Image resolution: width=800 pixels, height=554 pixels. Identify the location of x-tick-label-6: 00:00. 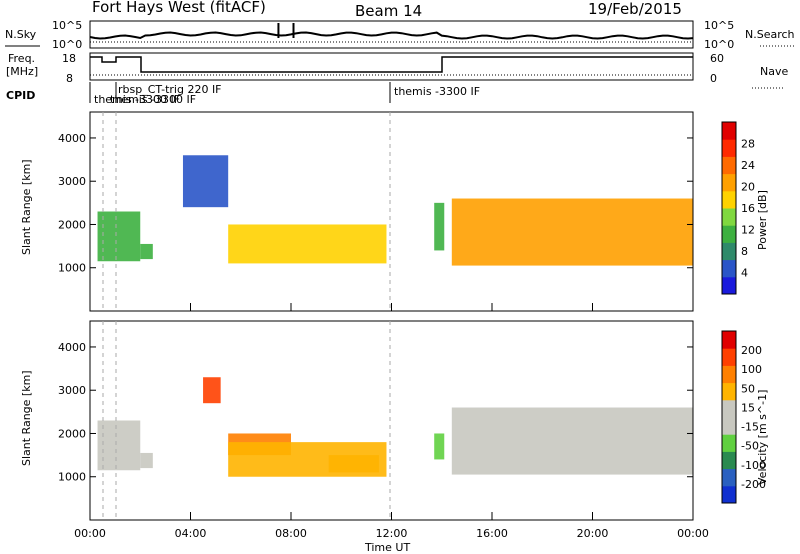
(693, 533).